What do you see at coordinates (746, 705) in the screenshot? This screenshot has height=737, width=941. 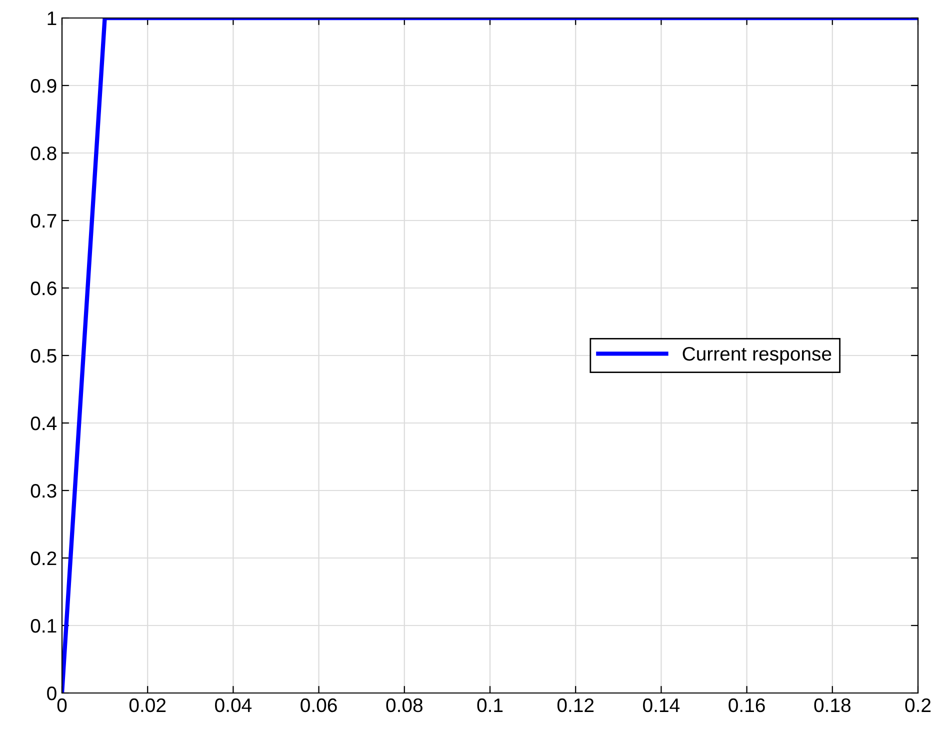 I see `x-tick-label: 0.16` at bounding box center [746, 705].